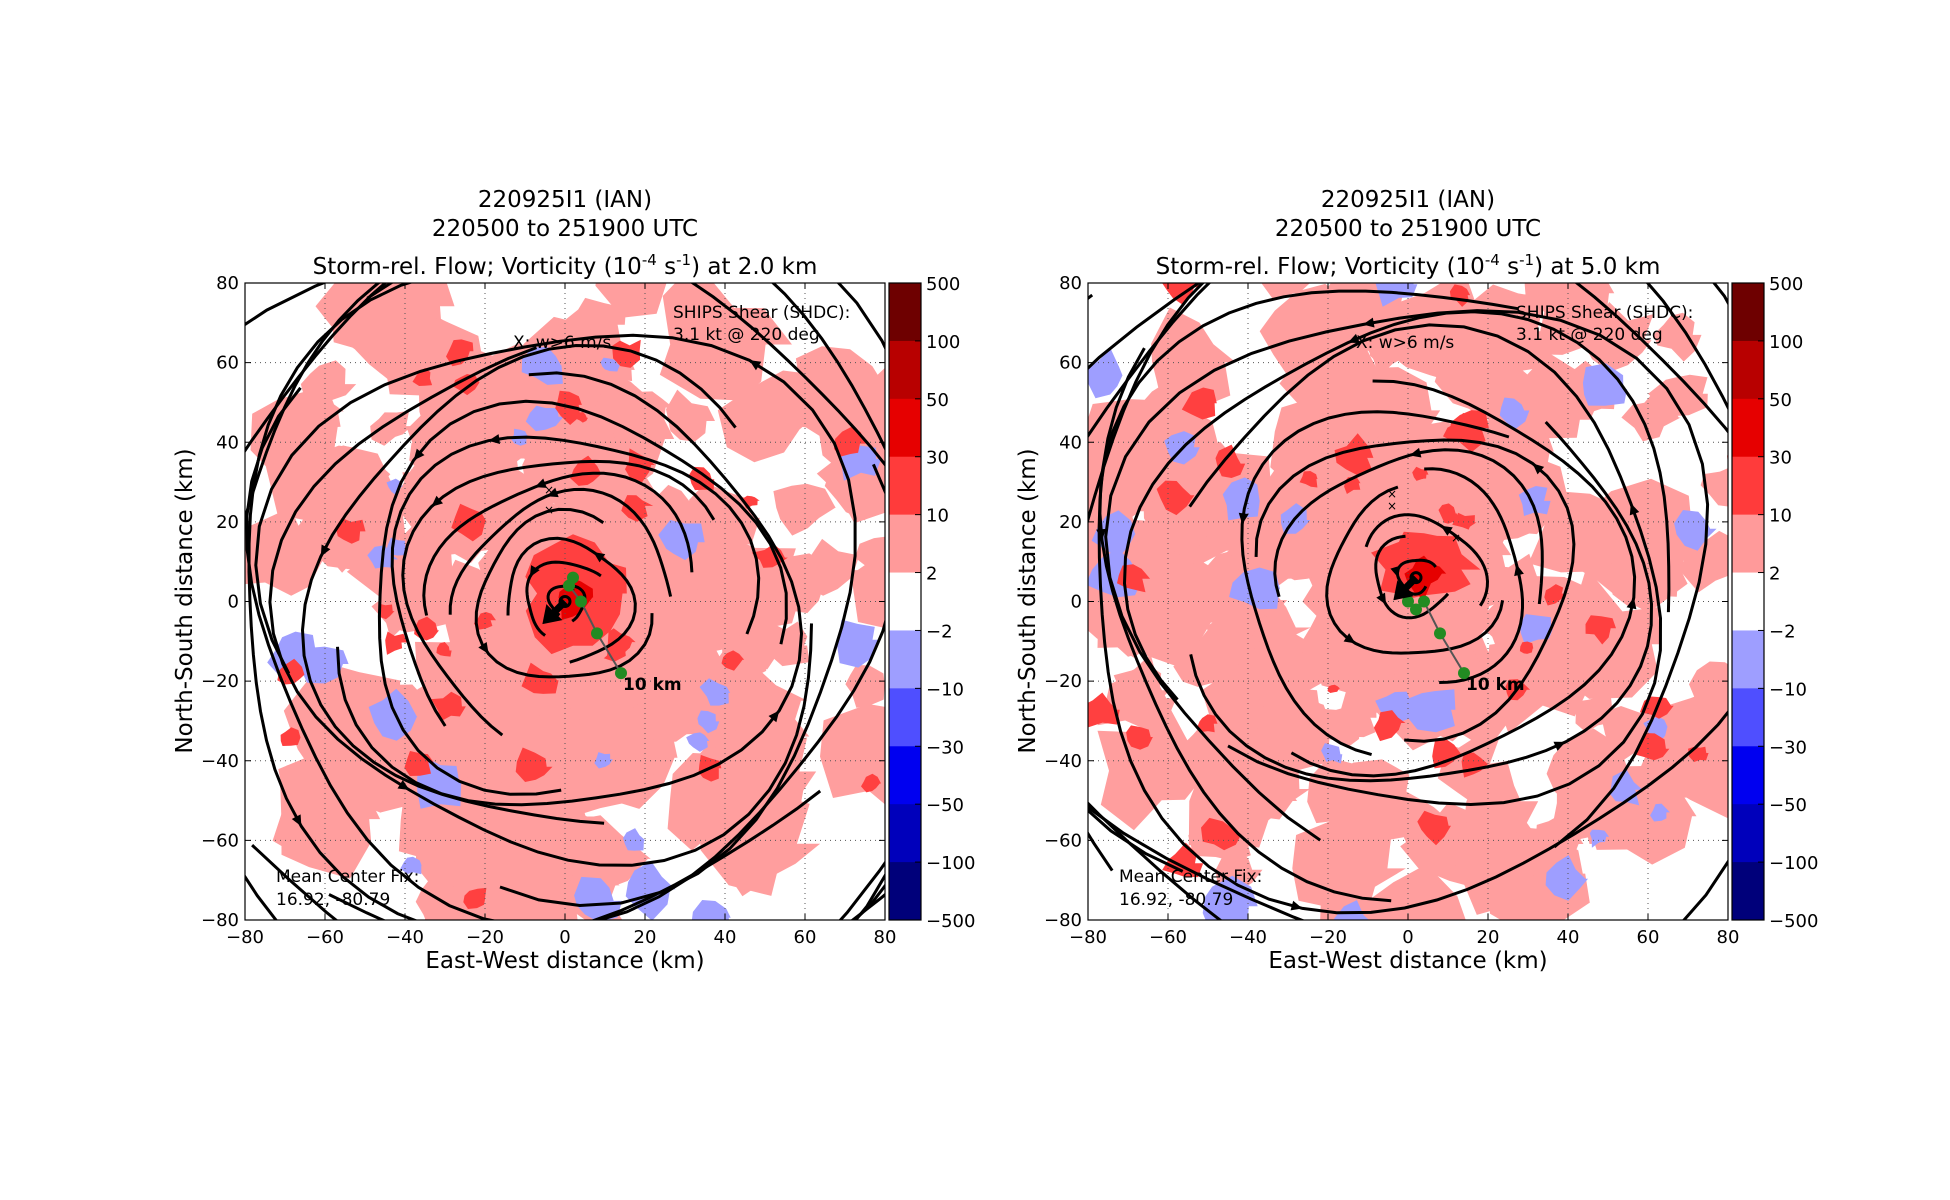 The height and width of the screenshot is (1200, 1950). What do you see at coordinates (1788, 747) in the screenshot?
I see `colorbar-tick-label: −30` at bounding box center [1788, 747].